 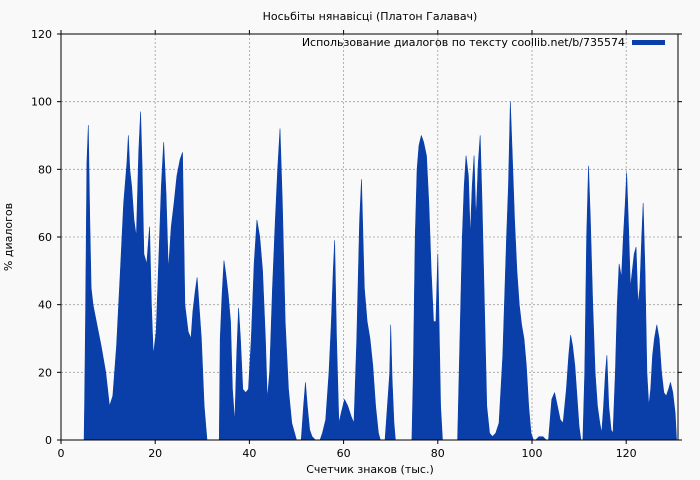 What do you see at coordinates (8, 237) in the screenshot?
I see `y-axis-label: % диалогов` at bounding box center [8, 237].